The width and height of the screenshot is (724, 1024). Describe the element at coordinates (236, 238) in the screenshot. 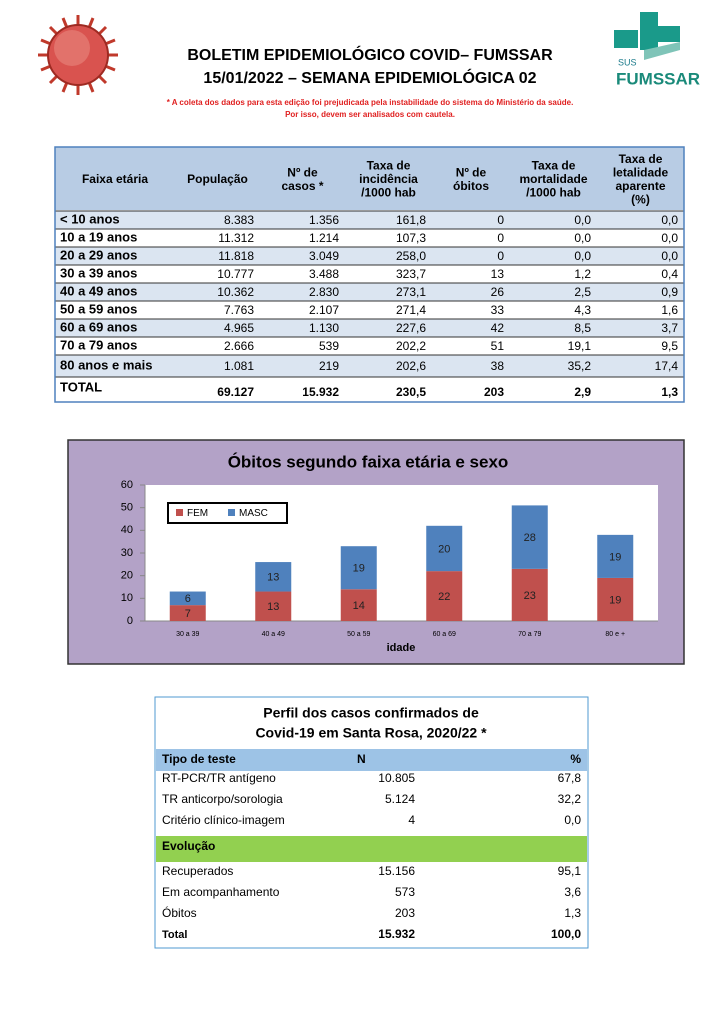

I see `cell: 11.312` at that location.